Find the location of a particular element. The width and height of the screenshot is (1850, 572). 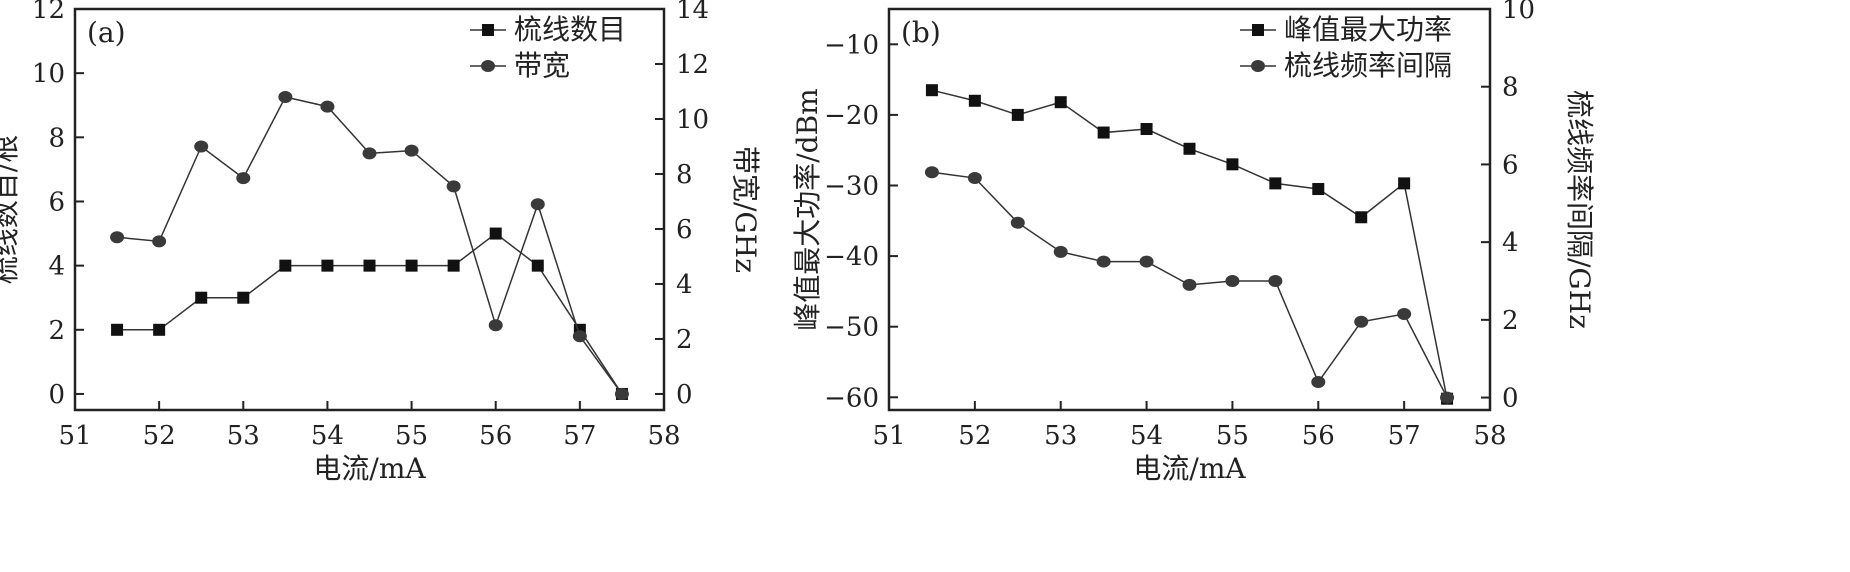

y-left-tick-label: −20 is located at coordinates (851, 116).